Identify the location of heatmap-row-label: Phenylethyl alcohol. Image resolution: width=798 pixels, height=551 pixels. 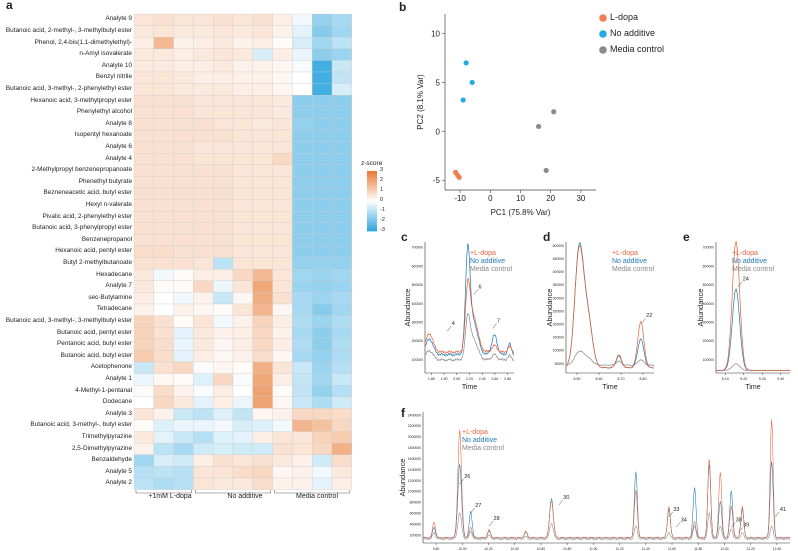
(104, 112).